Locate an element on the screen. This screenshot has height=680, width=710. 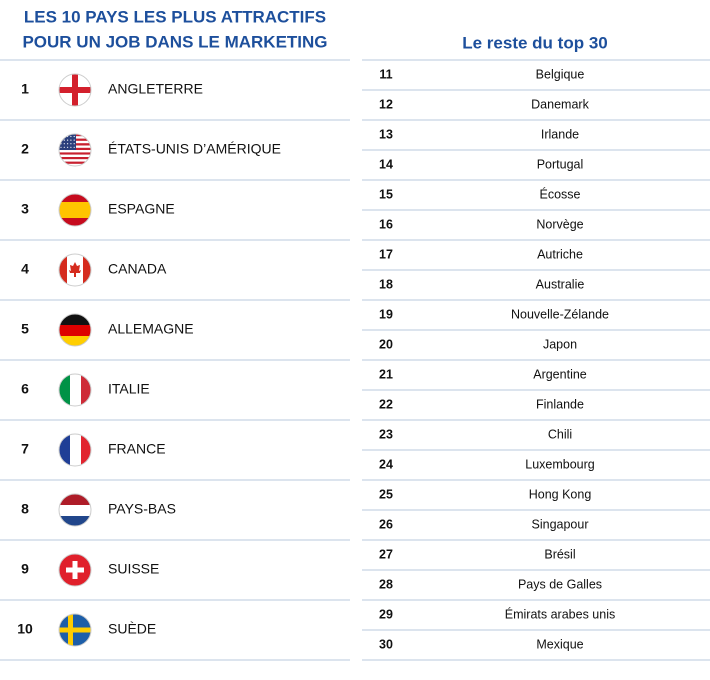
right-title: Le reste du top 30 is located at coordinates (534, 42).